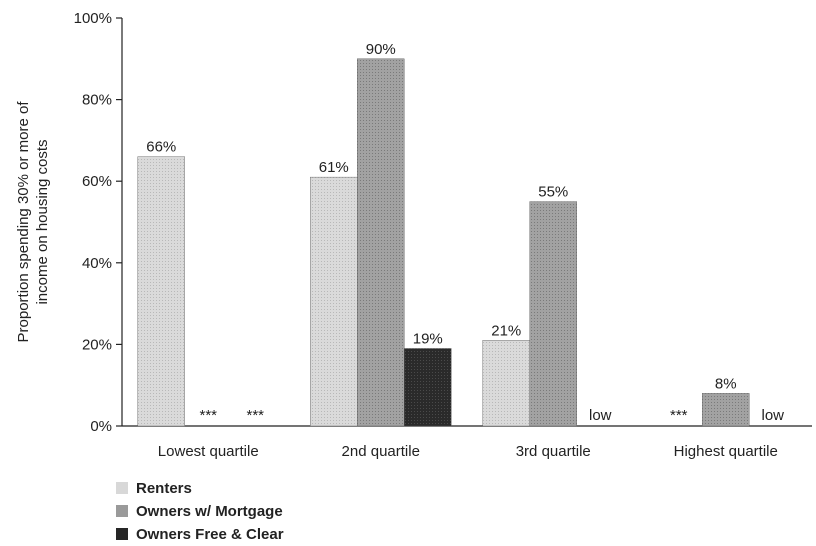 This screenshot has width=816, height=546. Describe the element at coordinates (726, 383) in the screenshot. I see `data-label: 8%` at that location.